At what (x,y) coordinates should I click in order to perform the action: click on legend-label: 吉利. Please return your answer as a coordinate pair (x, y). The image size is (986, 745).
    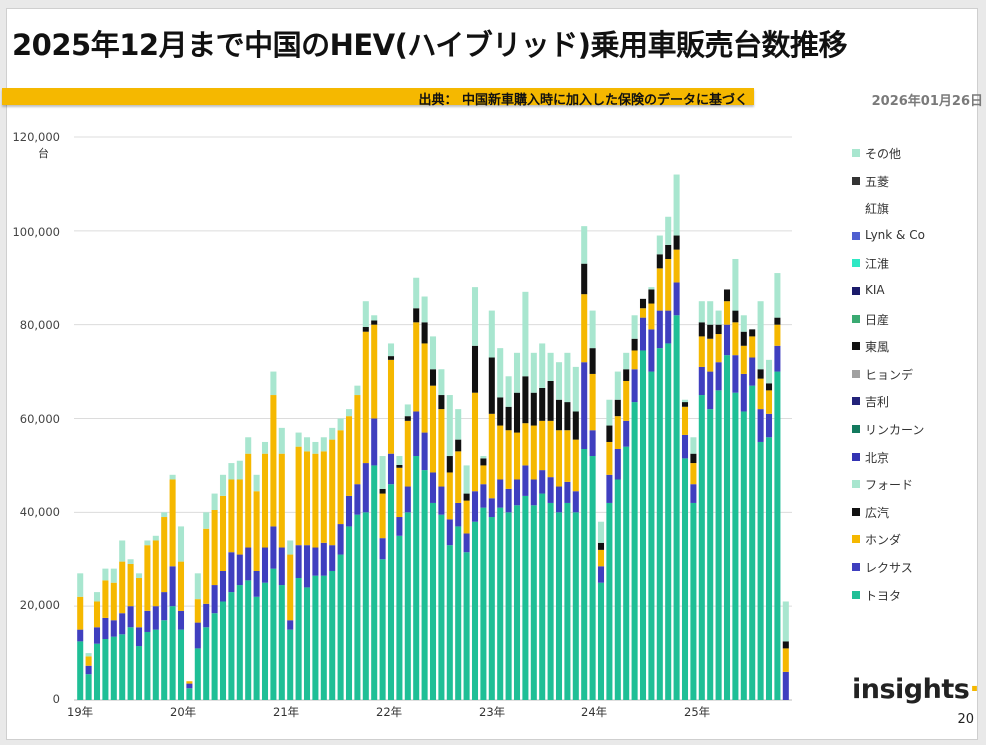
    Looking at the image, I should click on (877, 402).